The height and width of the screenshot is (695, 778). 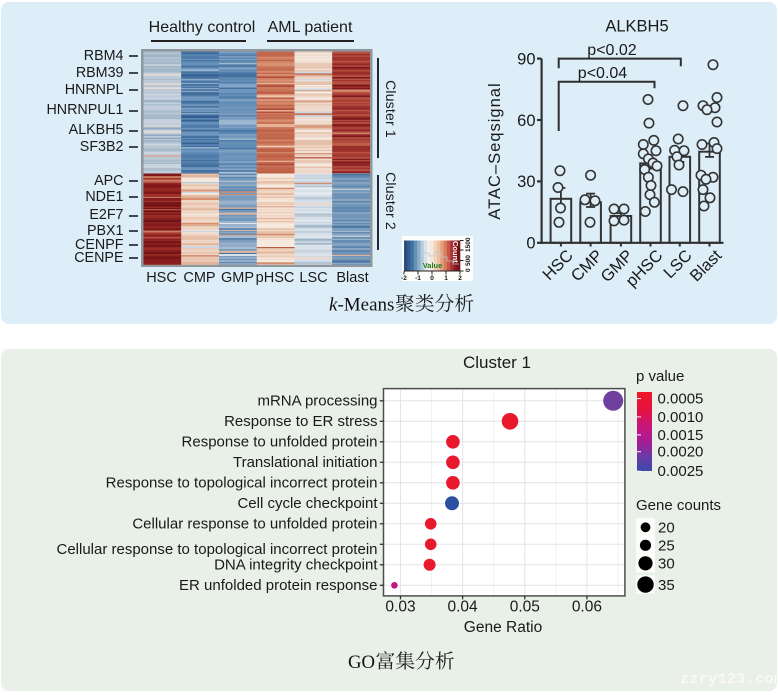 What do you see at coordinates (602, 73) in the screenshot?
I see `svg-text: p<0.04` at bounding box center [602, 73].